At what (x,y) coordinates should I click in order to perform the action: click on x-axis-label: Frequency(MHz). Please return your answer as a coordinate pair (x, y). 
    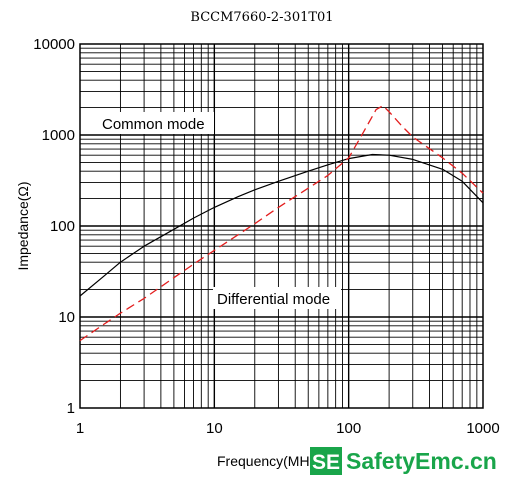
    Looking at the image, I should click on (269, 461).